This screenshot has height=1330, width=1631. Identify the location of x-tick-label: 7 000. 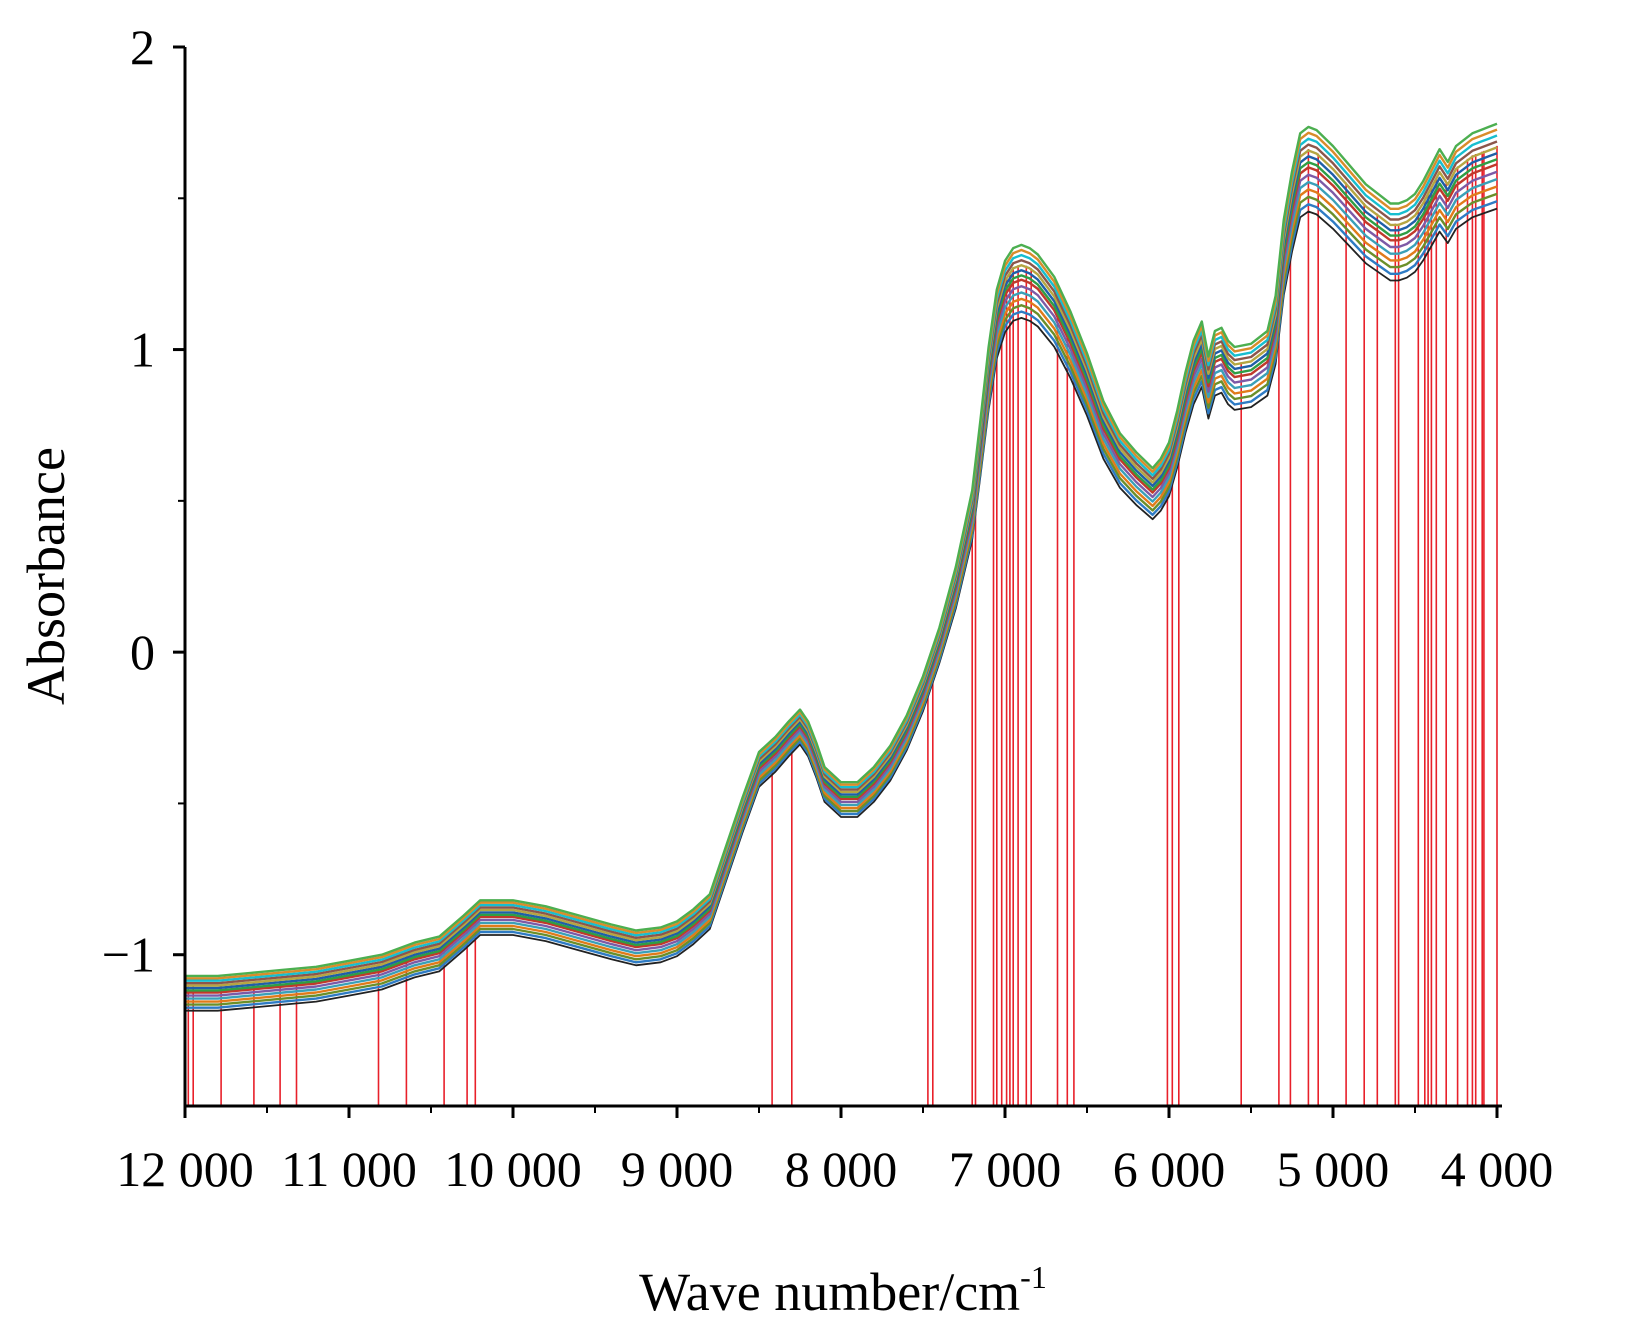
(1005, 1169).